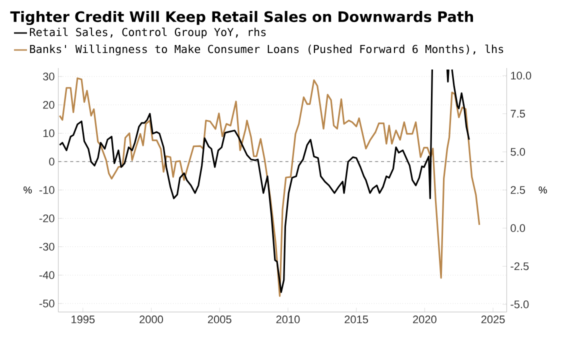  What do you see at coordinates (46, 304) in the screenshot?
I see `y-tick-label: -50` at bounding box center [46, 304].